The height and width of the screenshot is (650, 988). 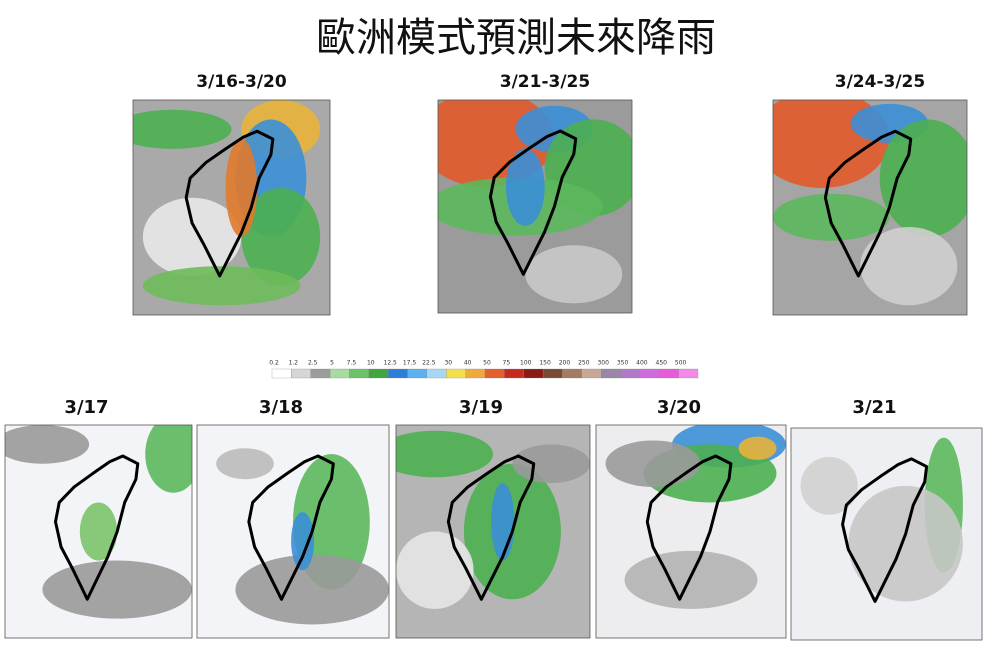 I want to click on scale-label: 500, so click(x=681, y=363).